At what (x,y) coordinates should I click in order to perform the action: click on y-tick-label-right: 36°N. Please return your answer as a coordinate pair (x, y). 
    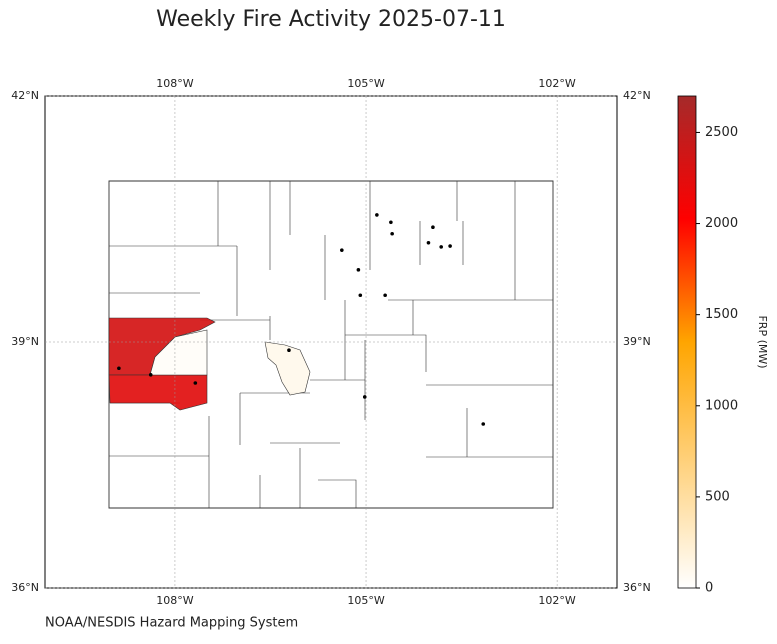
    Looking at the image, I should click on (637, 587).